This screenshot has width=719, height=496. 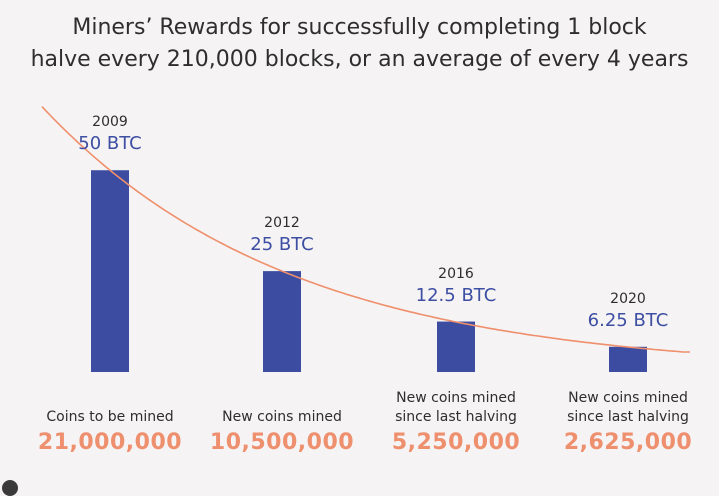 What do you see at coordinates (110, 144) in the screenshot?
I see `reward-label-2009: 50 BTC` at bounding box center [110, 144].